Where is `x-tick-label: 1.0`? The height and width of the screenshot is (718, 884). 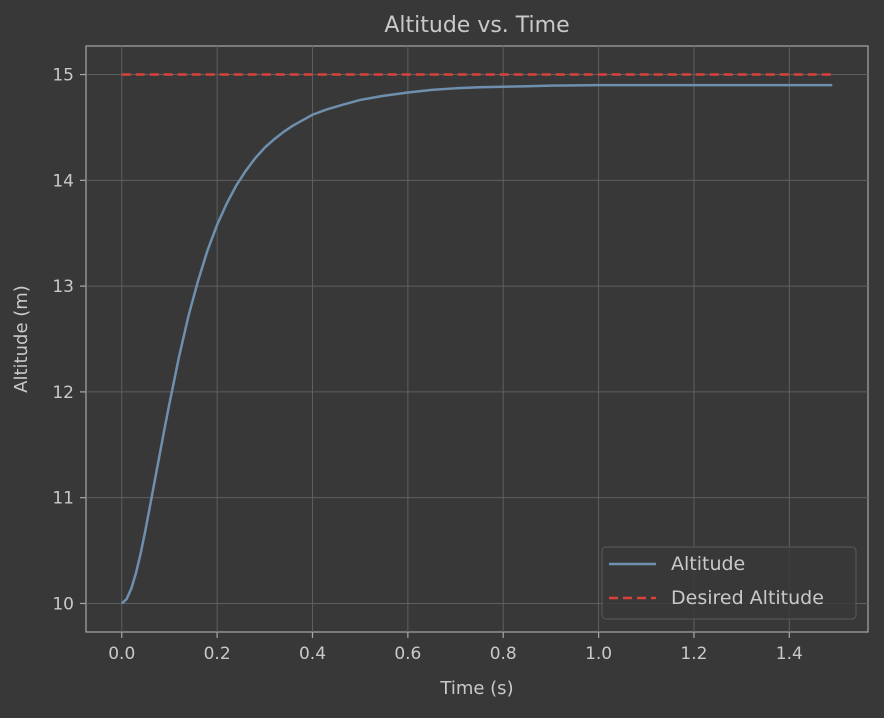
x-tick-label: 1.0 is located at coordinates (598, 654).